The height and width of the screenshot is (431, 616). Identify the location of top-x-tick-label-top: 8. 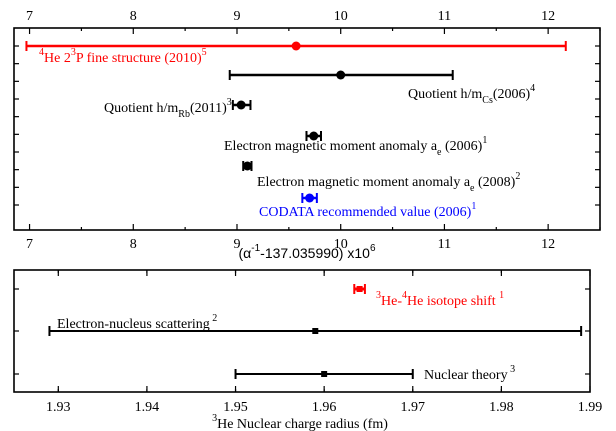
(133, 16).